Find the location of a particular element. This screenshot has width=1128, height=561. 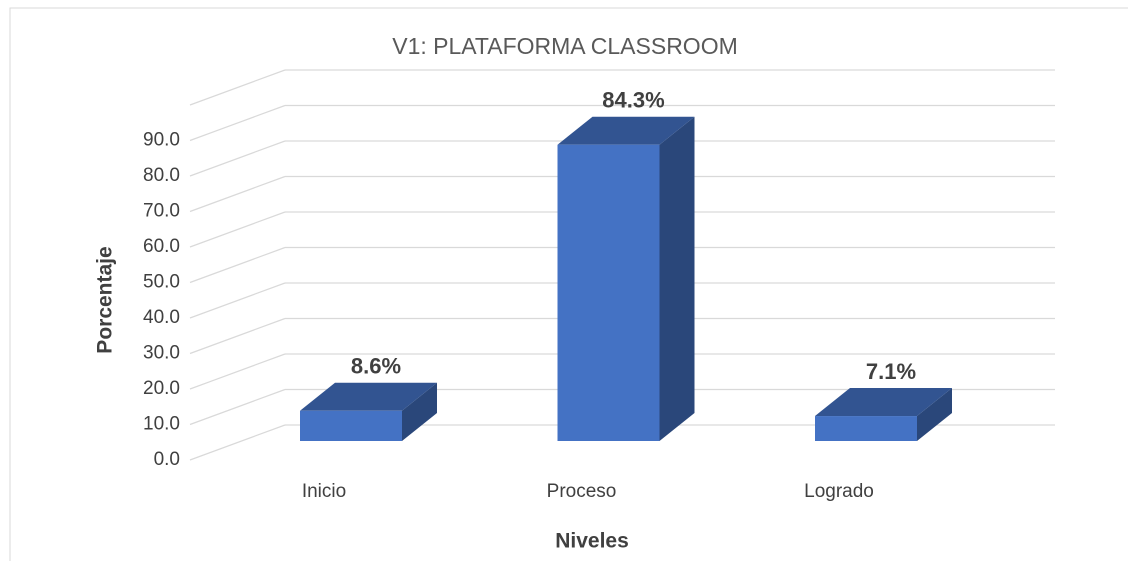

y-tick-label: 40.0 is located at coordinates (161, 317).